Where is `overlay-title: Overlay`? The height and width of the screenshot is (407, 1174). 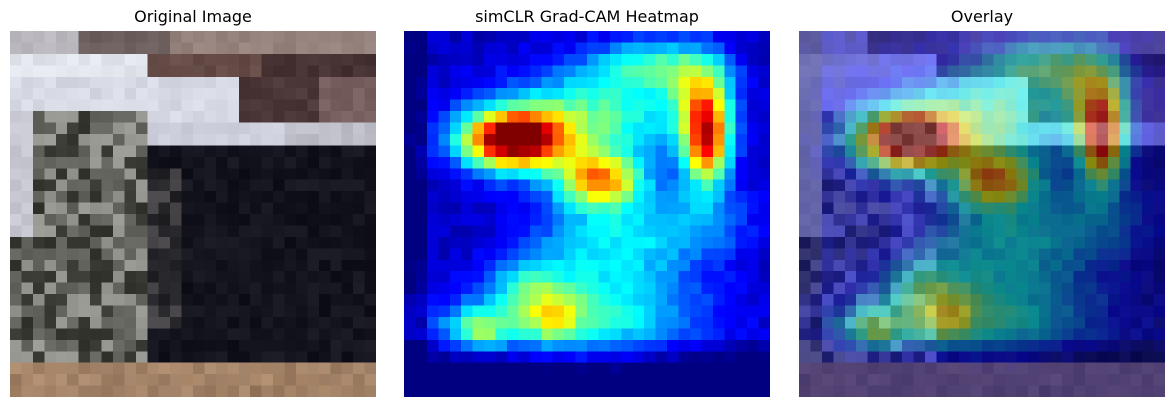
overlay-title: Overlay is located at coordinates (982, 16).